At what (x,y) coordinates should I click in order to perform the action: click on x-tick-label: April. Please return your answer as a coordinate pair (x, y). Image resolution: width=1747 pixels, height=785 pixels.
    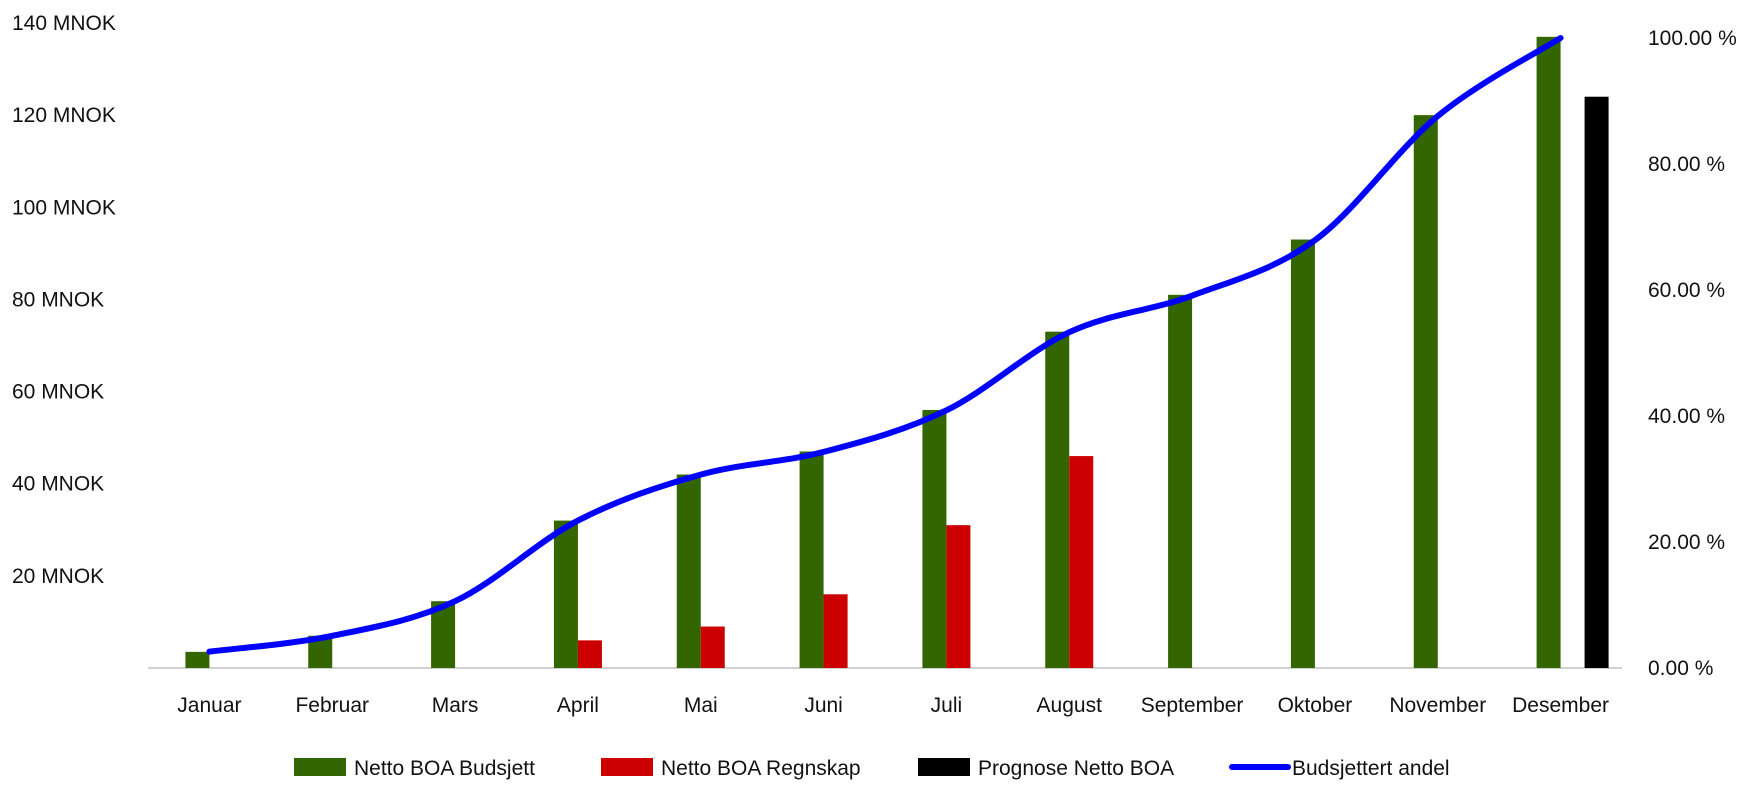
    Looking at the image, I should click on (578, 705).